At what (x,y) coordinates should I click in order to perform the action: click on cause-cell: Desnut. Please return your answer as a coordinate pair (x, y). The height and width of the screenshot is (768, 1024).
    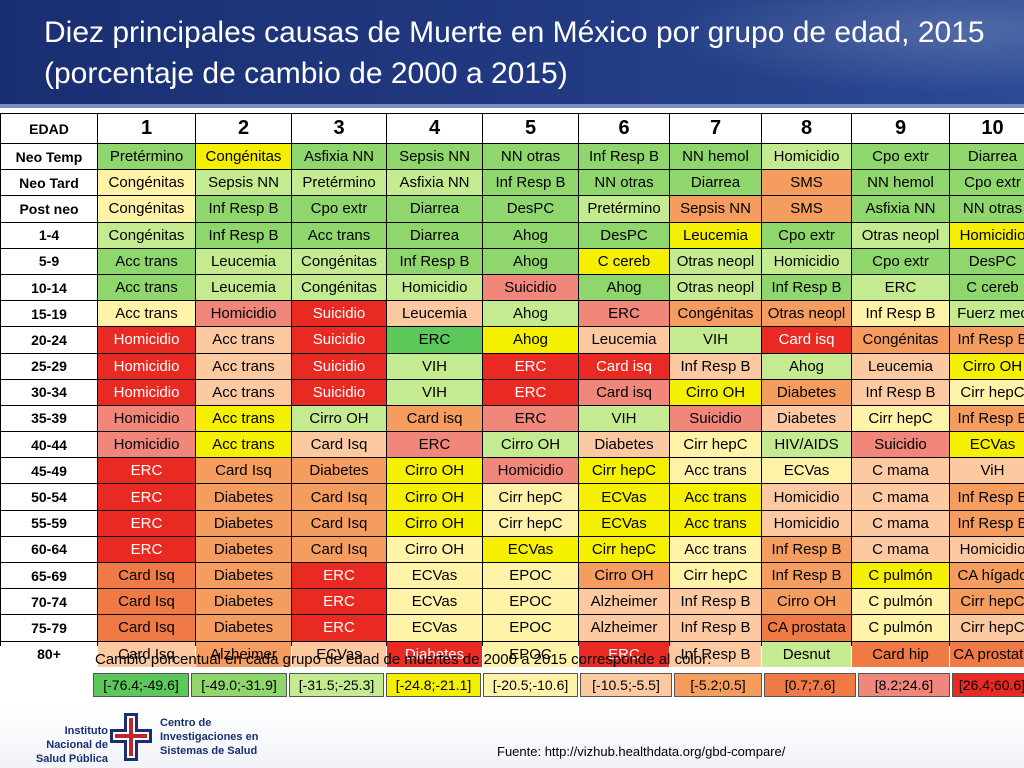
    Looking at the image, I should click on (806, 654).